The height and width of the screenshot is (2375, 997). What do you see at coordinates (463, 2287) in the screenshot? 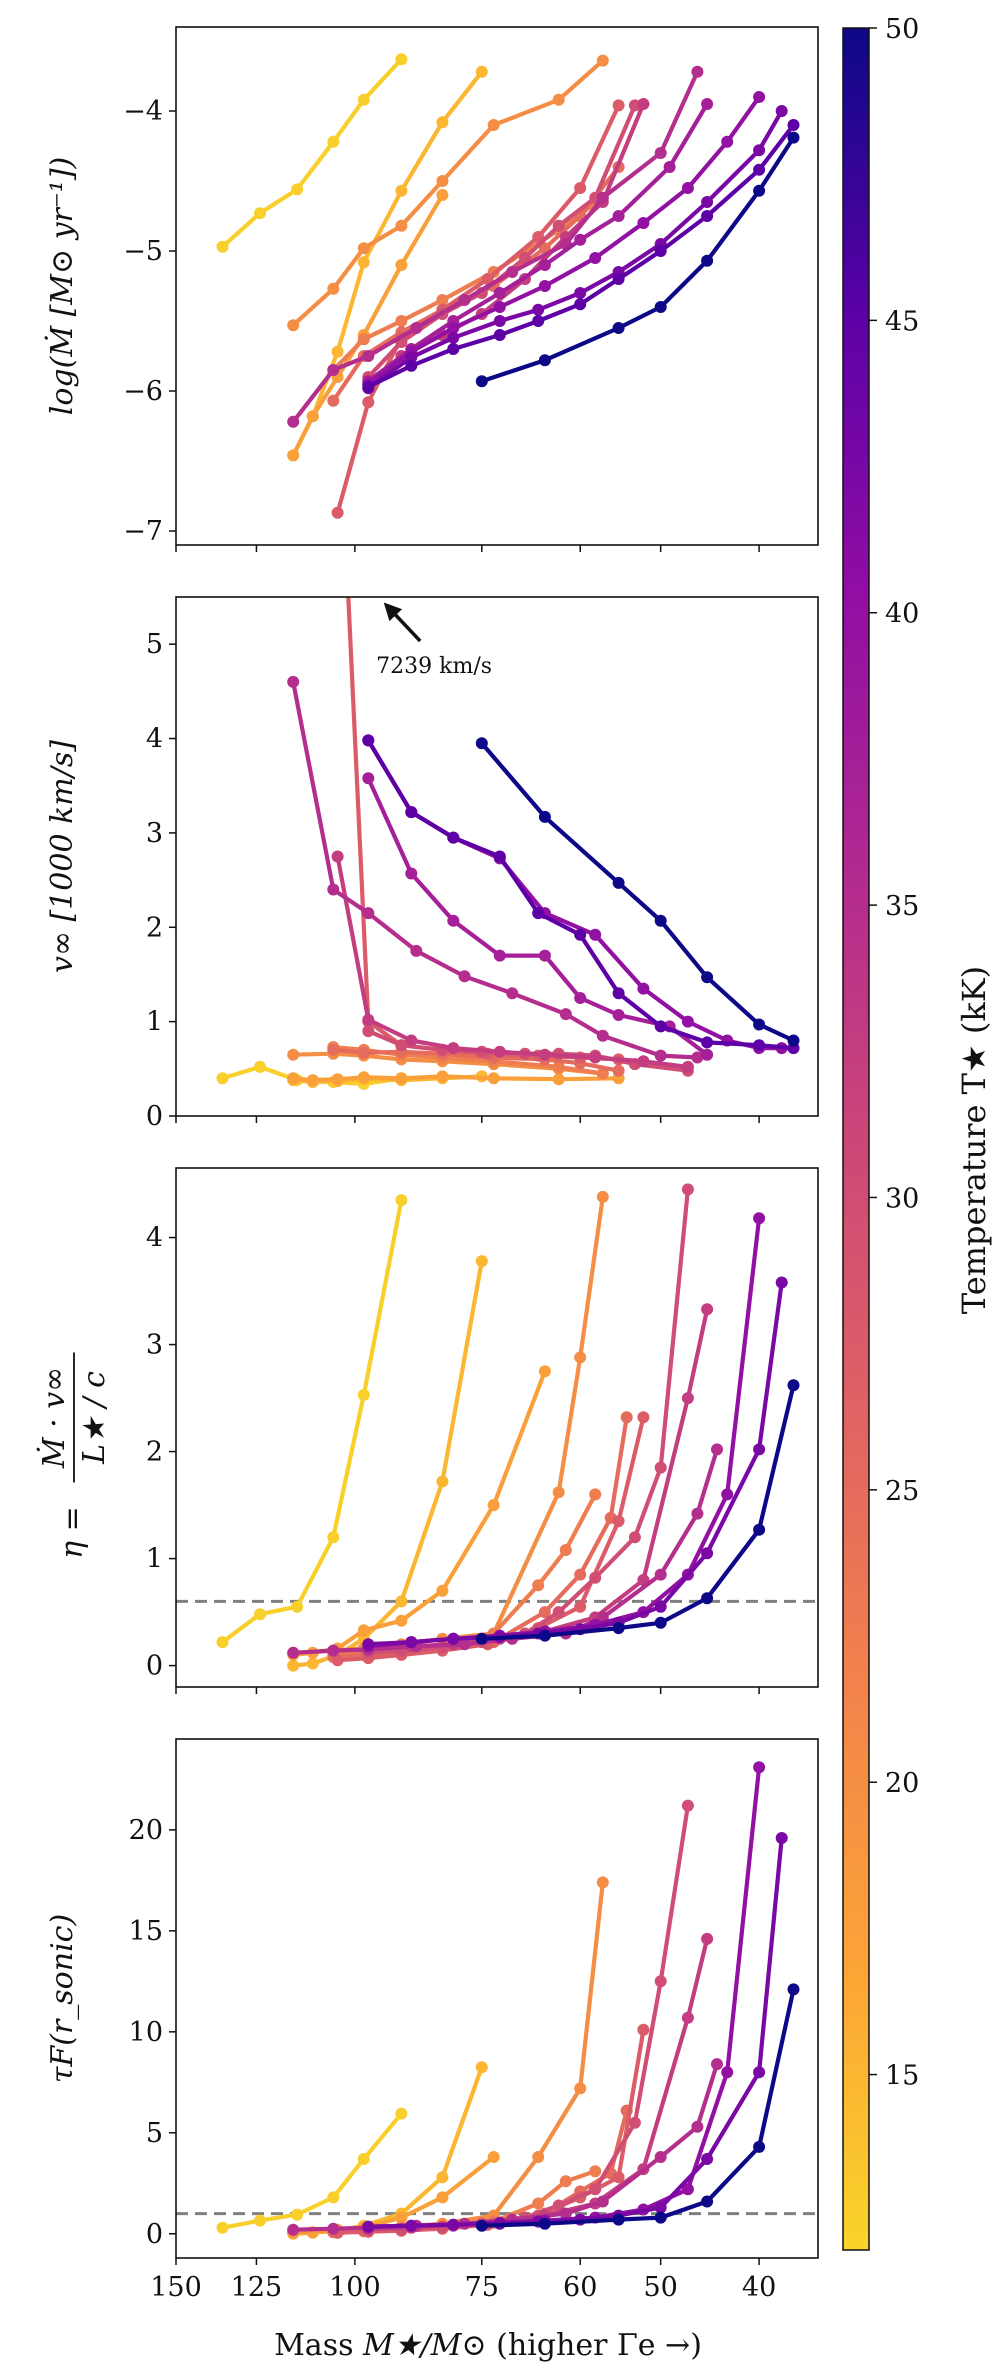
I see `x-axis-ticks: 150 125 100 75 60 50 40` at bounding box center [463, 2287].